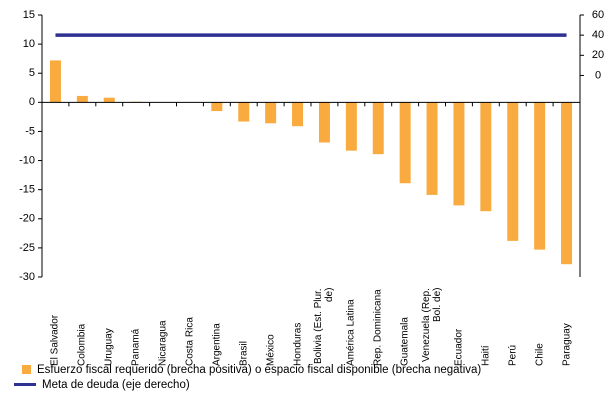 The width and height of the screenshot is (609, 402). What do you see at coordinates (190, 341) in the screenshot?
I see `x-tick-label: Costa Rica` at bounding box center [190, 341].